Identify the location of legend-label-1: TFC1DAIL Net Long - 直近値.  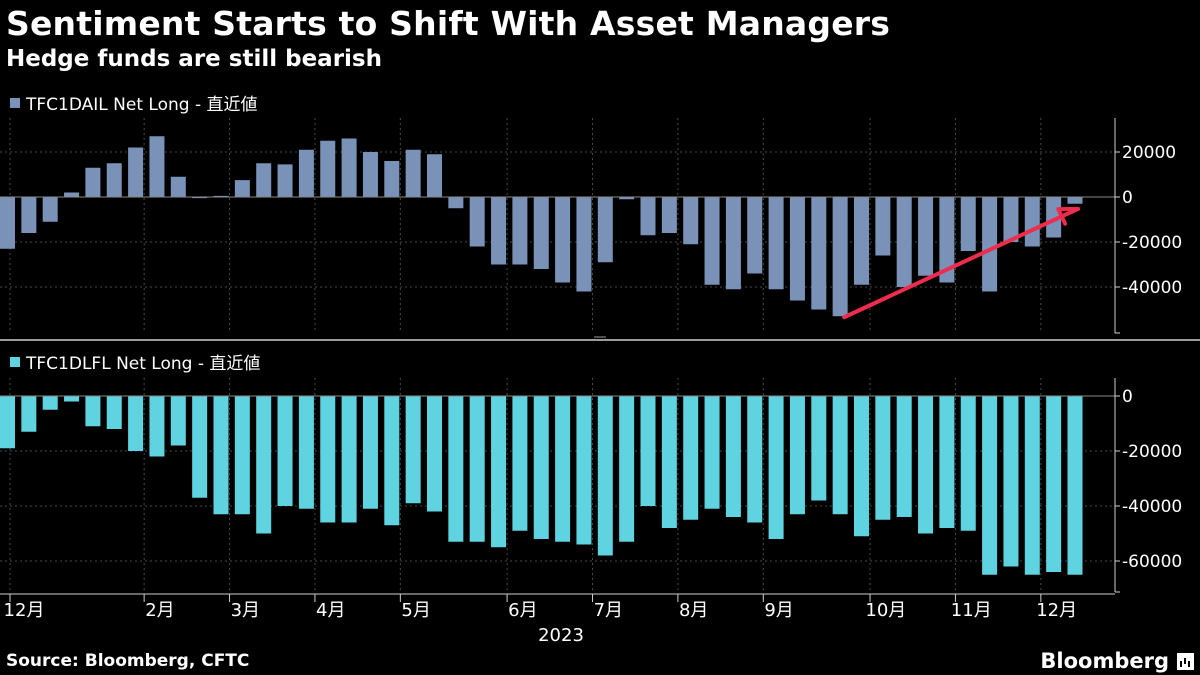
(142, 105).